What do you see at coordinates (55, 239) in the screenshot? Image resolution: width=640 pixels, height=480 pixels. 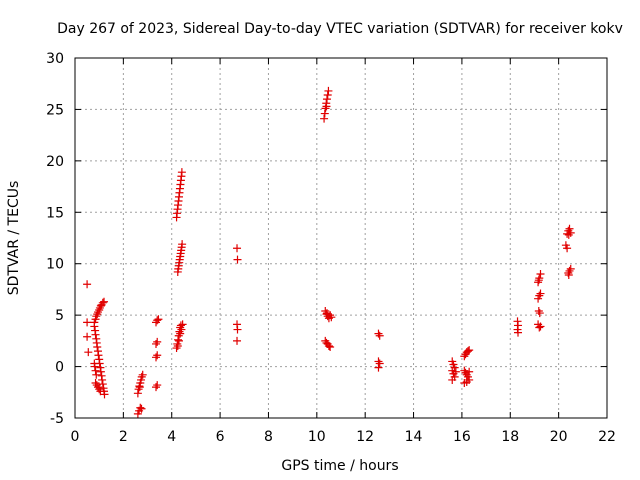 I see `y-tick-labels: -5 0 5 10 15 20 25 30` at bounding box center [55, 239].